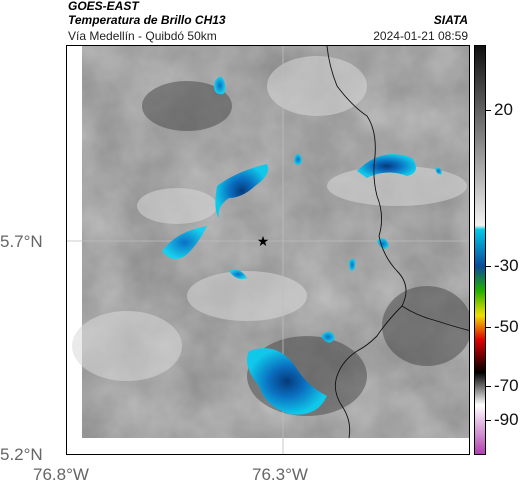 The height and width of the screenshot is (491, 526). Describe the element at coordinates (263, 242) in the screenshot. I see `star-icon: ★` at that location.